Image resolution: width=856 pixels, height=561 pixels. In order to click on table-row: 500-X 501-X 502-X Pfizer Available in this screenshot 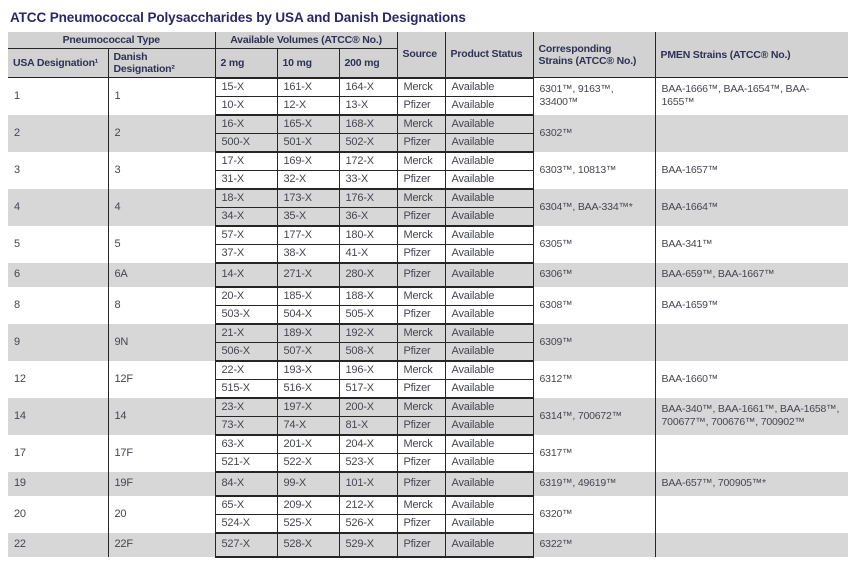, I will do `click(428, 142)`.